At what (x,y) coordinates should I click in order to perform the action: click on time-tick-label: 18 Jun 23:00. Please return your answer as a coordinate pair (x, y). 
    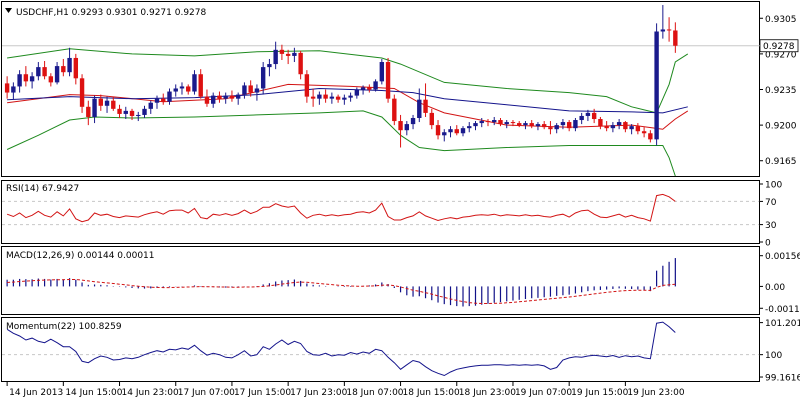
    Looking at the image, I should click on (487, 393).